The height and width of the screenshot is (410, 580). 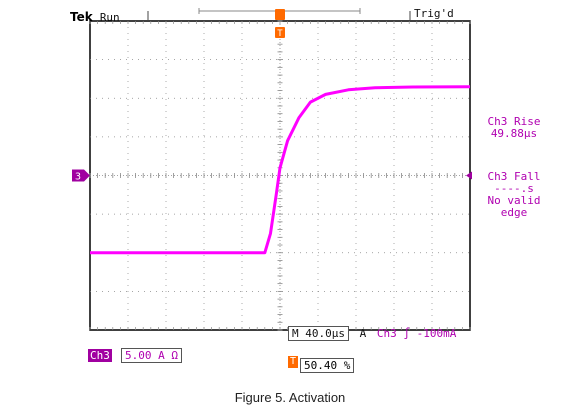 I want to click on trigger-setting: Ch3 ∫ -100mA, so click(x=416, y=333).